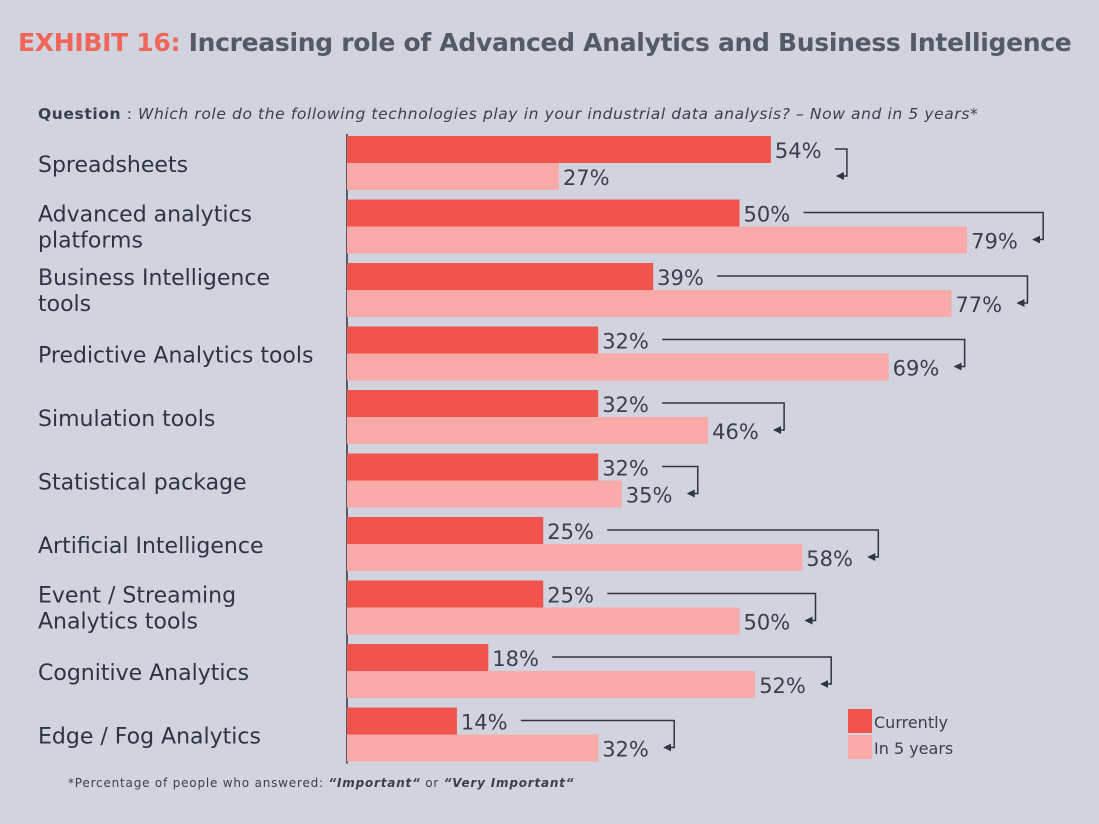  Describe the element at coordinates (113, 165) in the screenshot. I see `category-label: Spreadsheets` at that location.